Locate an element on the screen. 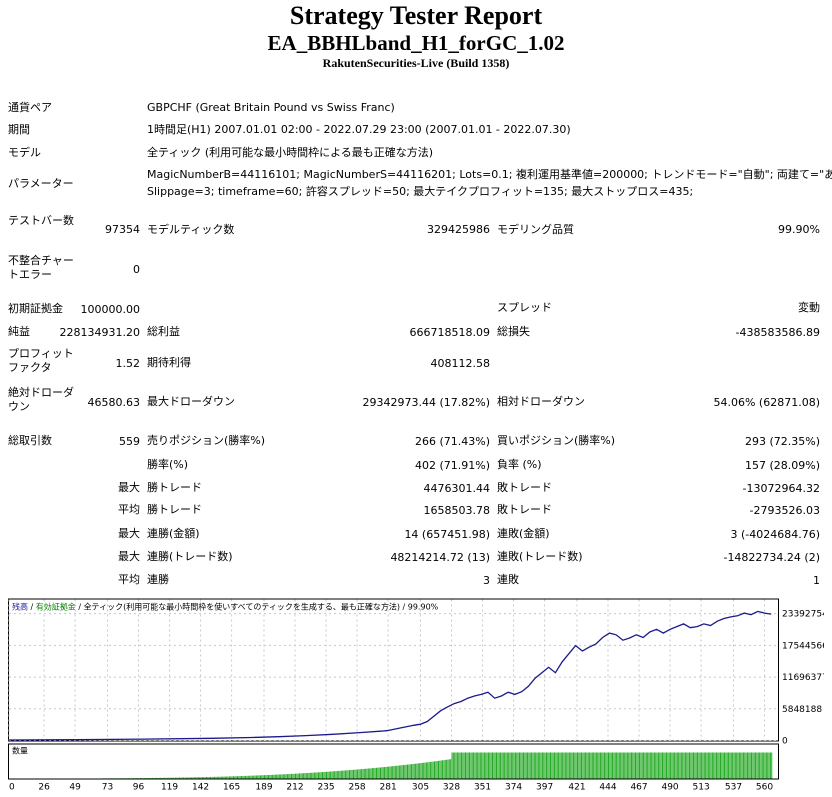 The height and width of the screenshot is (797, 832). largest-loss-label: 敗トレード is located at coordinates (524, 488).